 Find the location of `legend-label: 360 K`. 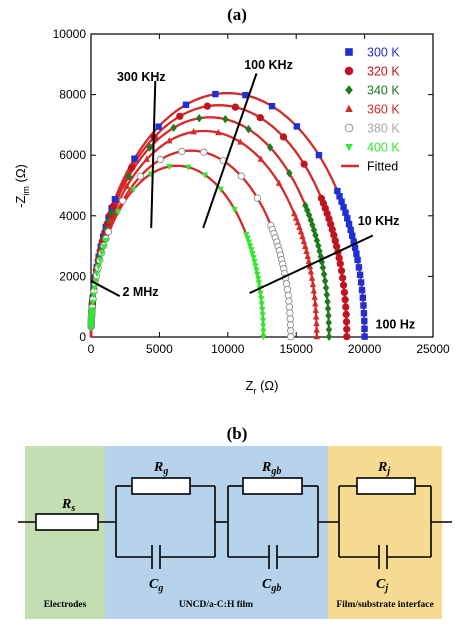

legend-label: 360 K is located at coordinates (383, 110).